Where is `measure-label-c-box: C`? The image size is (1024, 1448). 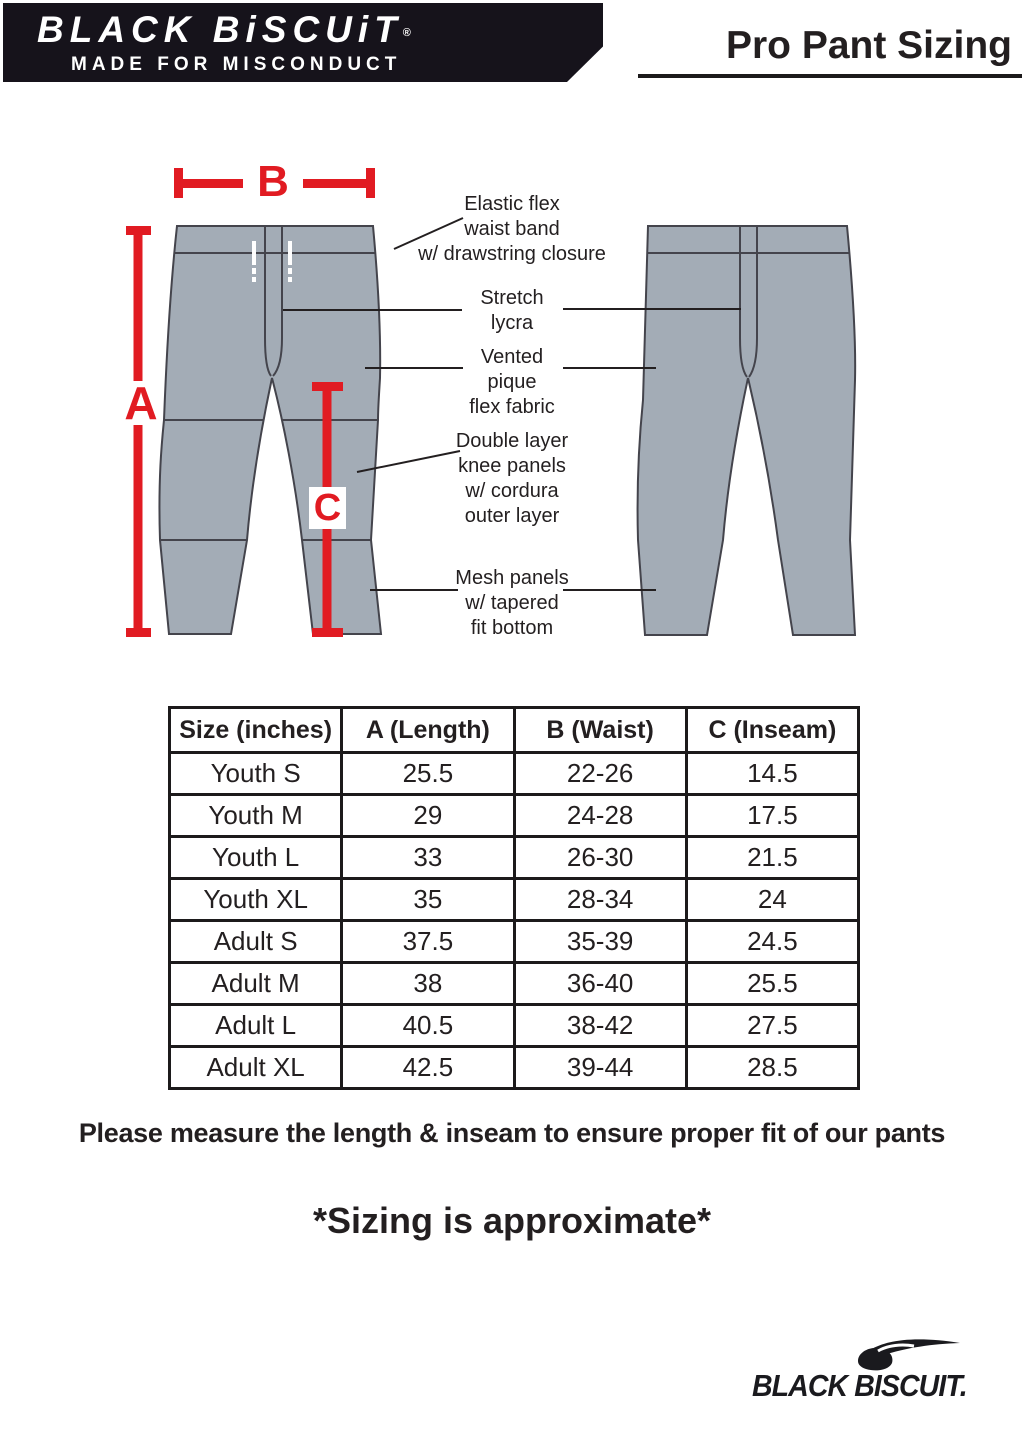
measure-label-c-box: C is located at coordinates (327, 508).